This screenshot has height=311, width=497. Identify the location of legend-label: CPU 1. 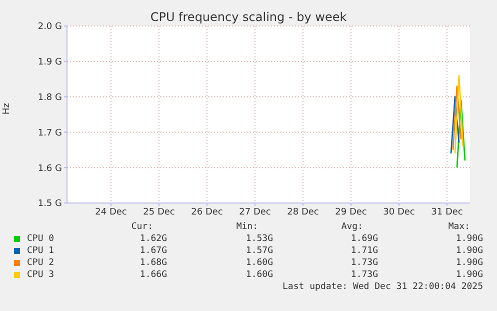
(40, 251).